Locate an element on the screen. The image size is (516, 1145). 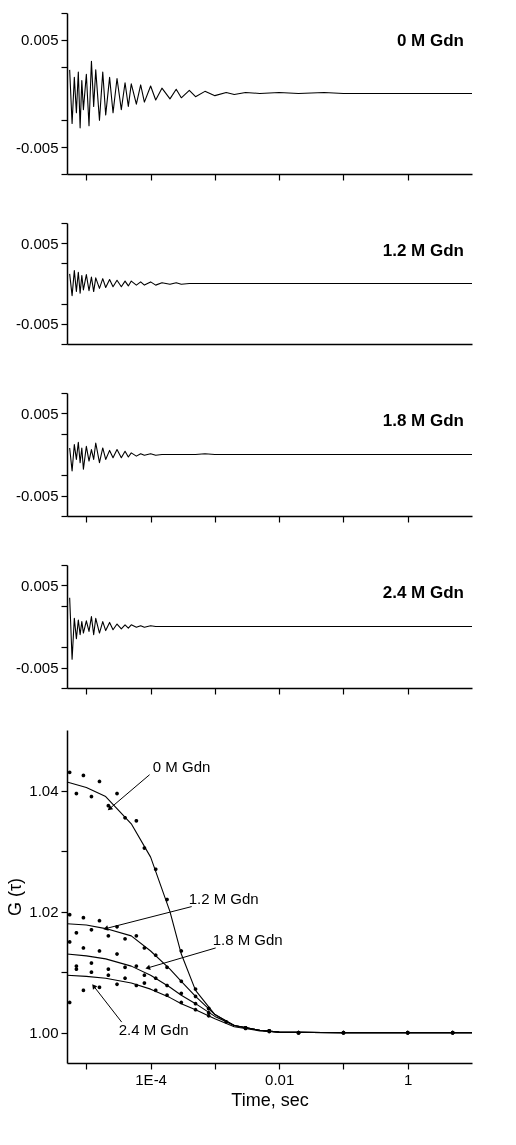
x-axis-title: Time, sec is located at coordinates (270, 1099).